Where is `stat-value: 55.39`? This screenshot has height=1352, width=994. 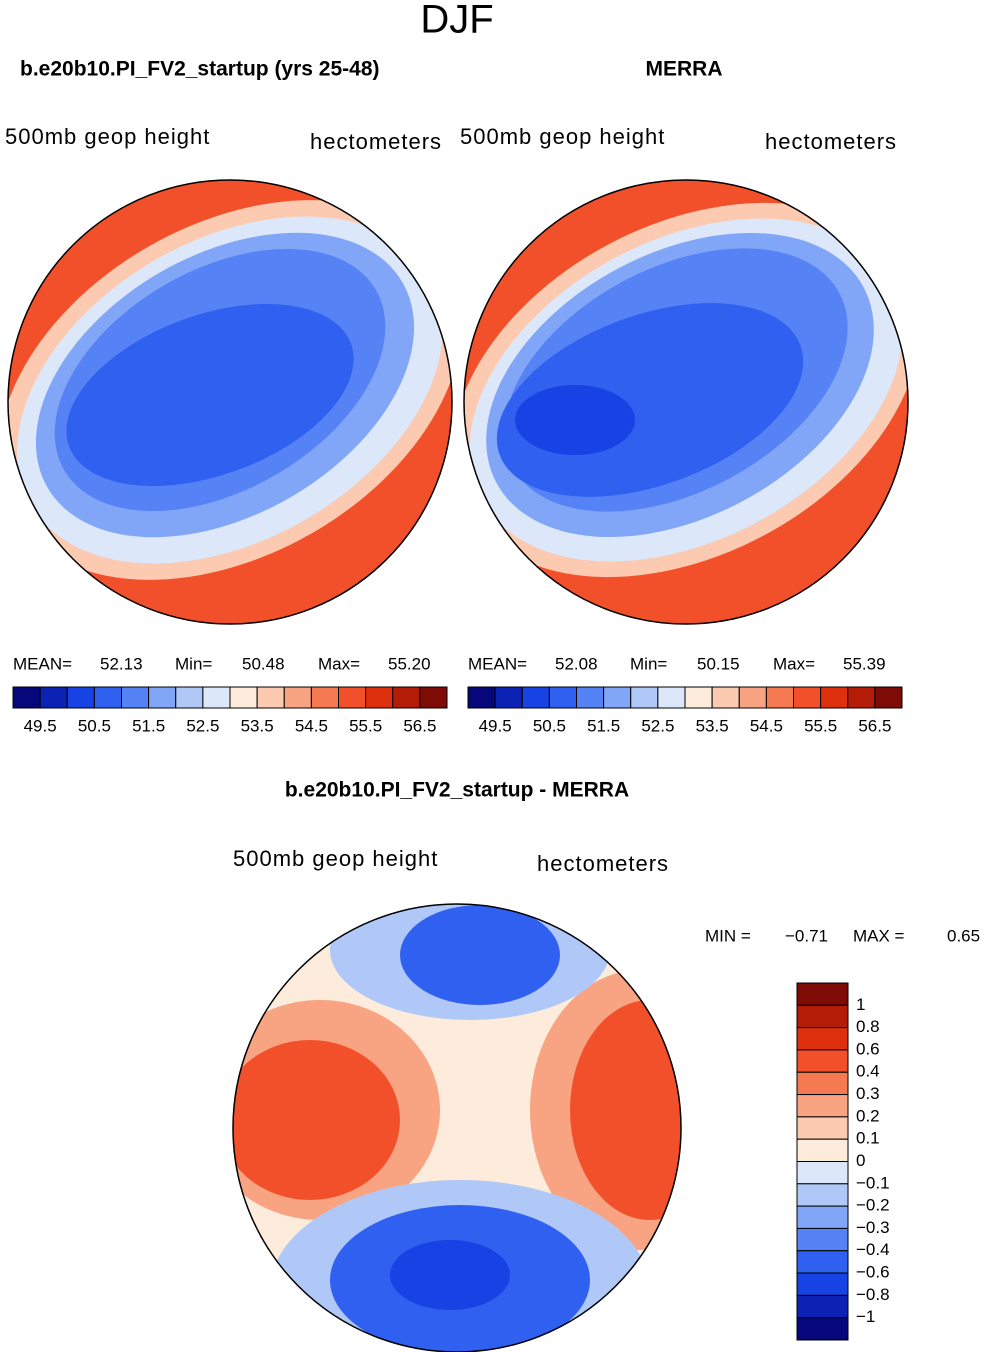
stat-value: 55.39 is located at coordinates (864, 663).